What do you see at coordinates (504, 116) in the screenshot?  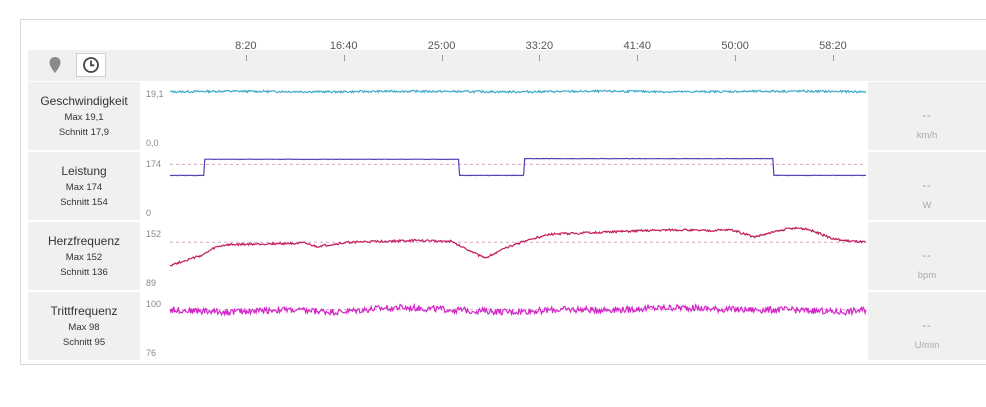 I see `speed-plot` at bounding box center [504, 116].